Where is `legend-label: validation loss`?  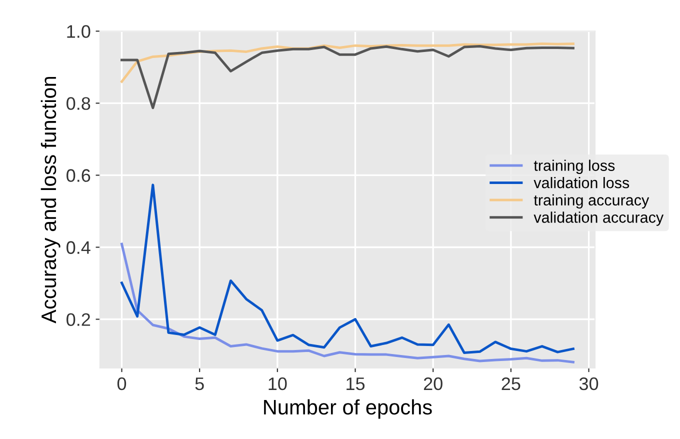
legend-label: validation loss is located at coordinates (582, 182).